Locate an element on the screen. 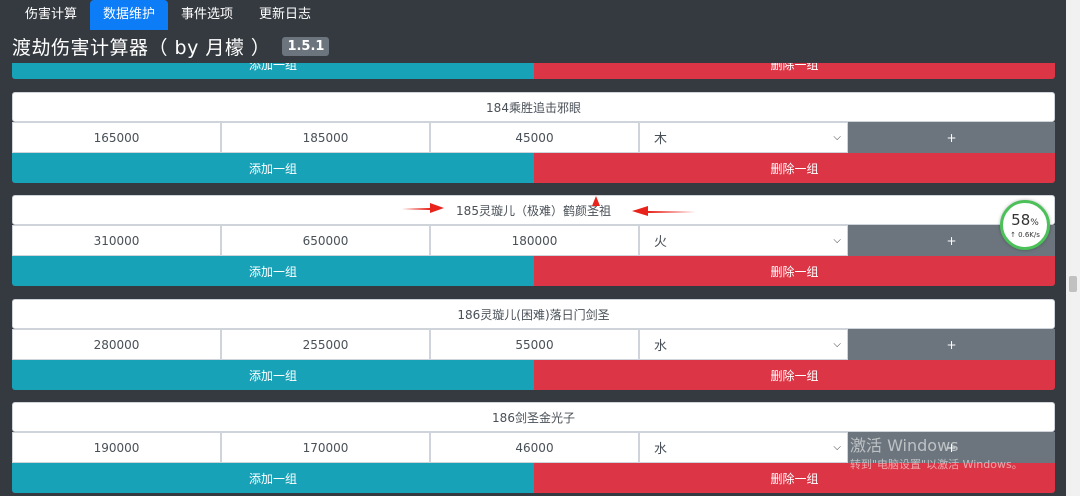  top-nav: 伤害计算 数据维护 事件选项 更新日志 is located at coordinates (533, 15).